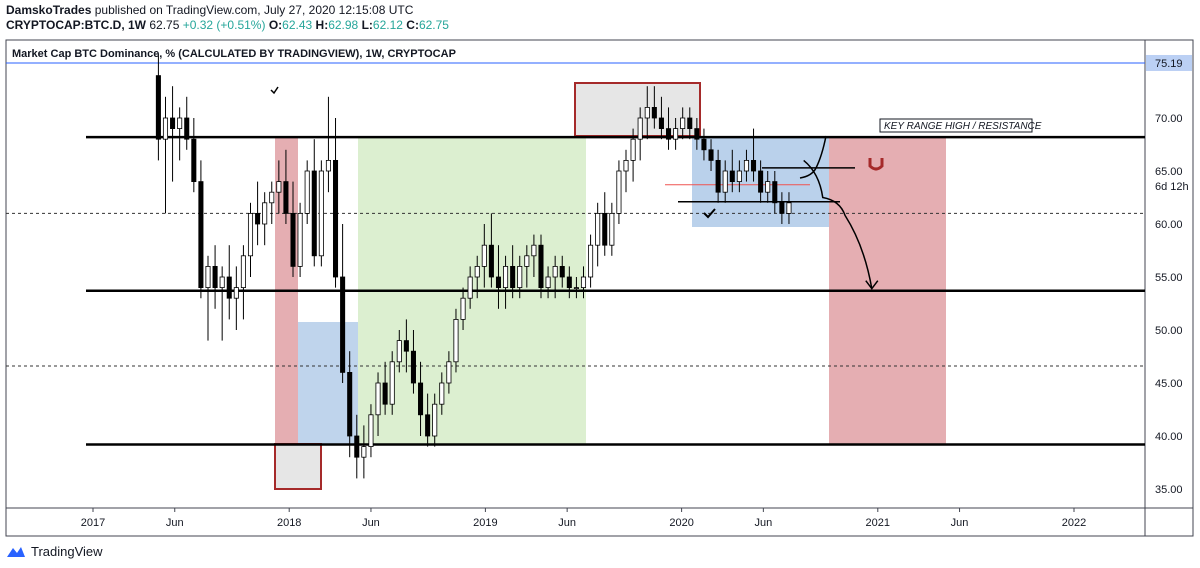 The height and width of the screenshot is (568, 1200). Describe the element at coordinates (872, 285) in the screenshot. I see `projection-arrowhead` at that location.